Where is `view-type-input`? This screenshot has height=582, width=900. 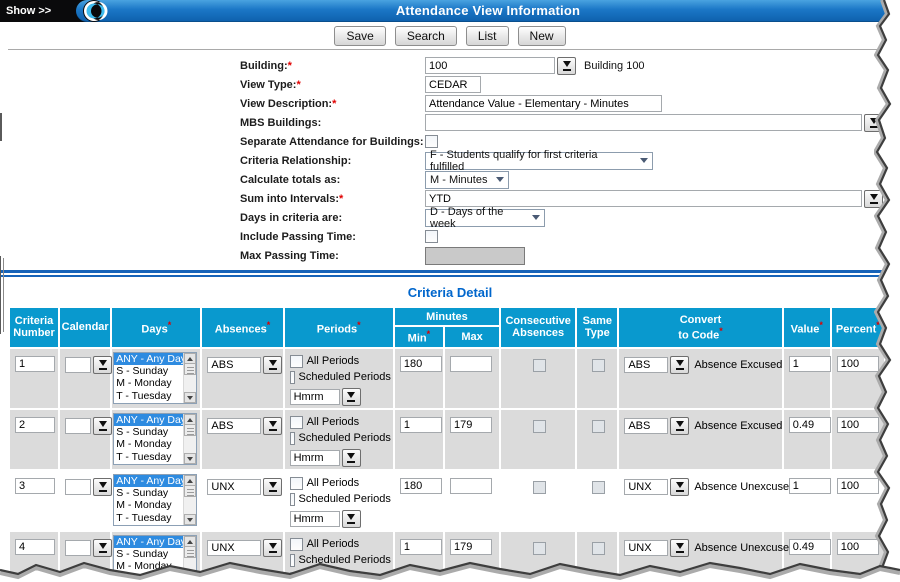 view-type-input is located at coordinates (453, 84).